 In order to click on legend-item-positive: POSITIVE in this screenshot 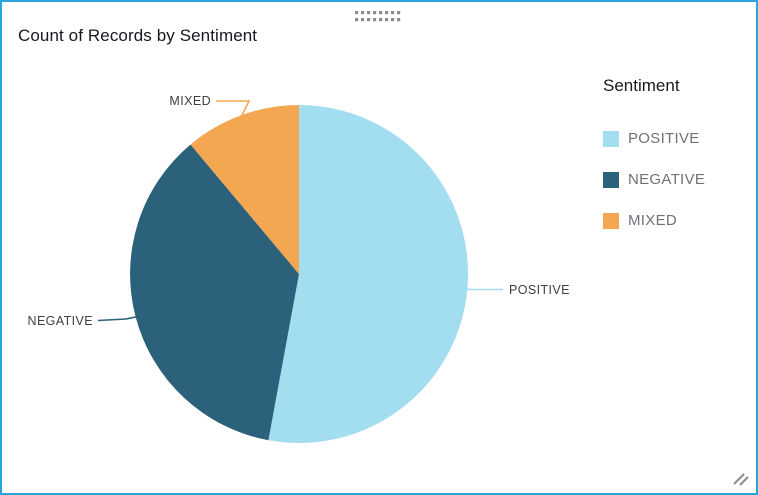, I will do `click(678, 138)`.